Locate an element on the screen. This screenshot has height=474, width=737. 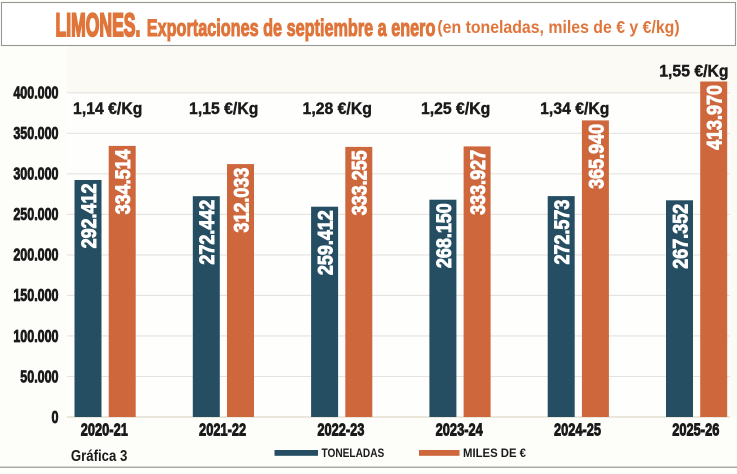
svg-text: 312.033 is located at coordinates (242, 200).